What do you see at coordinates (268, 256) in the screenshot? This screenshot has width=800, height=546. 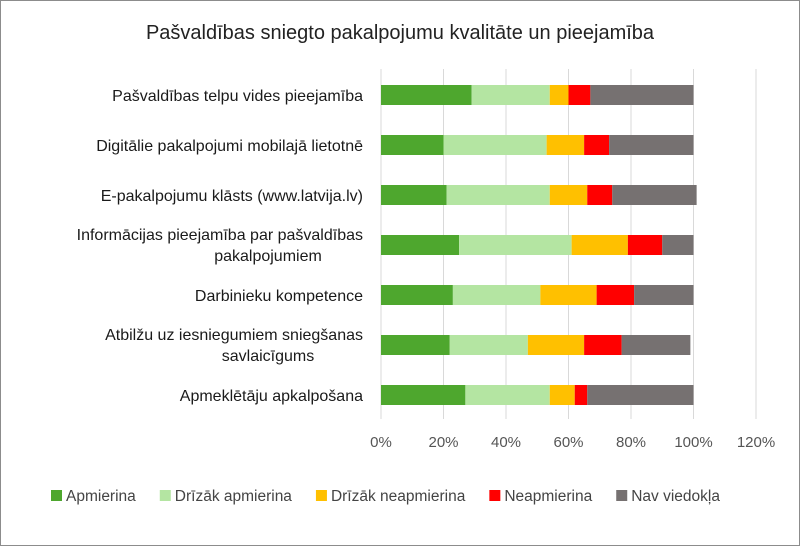 I see `category-label-line: pakalpojumiem` at bounding box center [268, 256].